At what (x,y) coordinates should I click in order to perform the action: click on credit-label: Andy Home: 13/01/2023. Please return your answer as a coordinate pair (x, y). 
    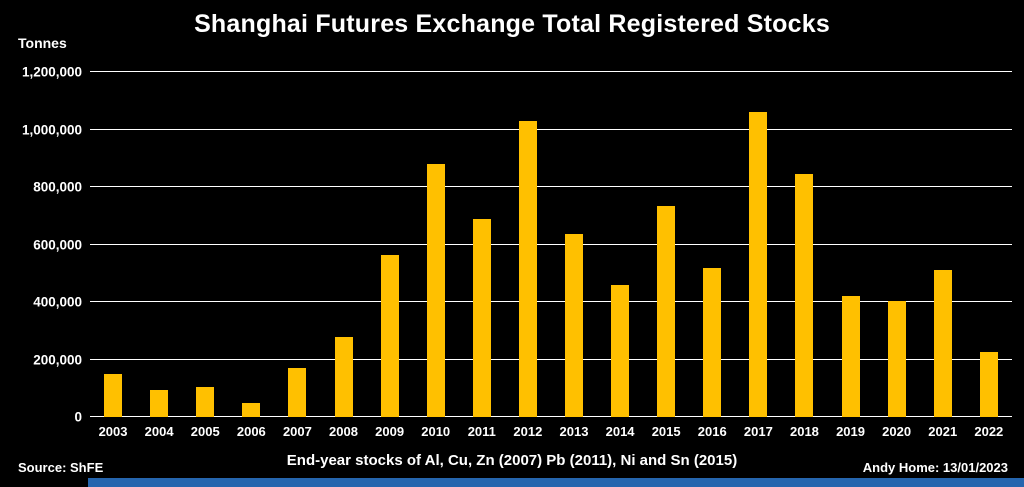
    Looking at the image, I should click on (935, 467).